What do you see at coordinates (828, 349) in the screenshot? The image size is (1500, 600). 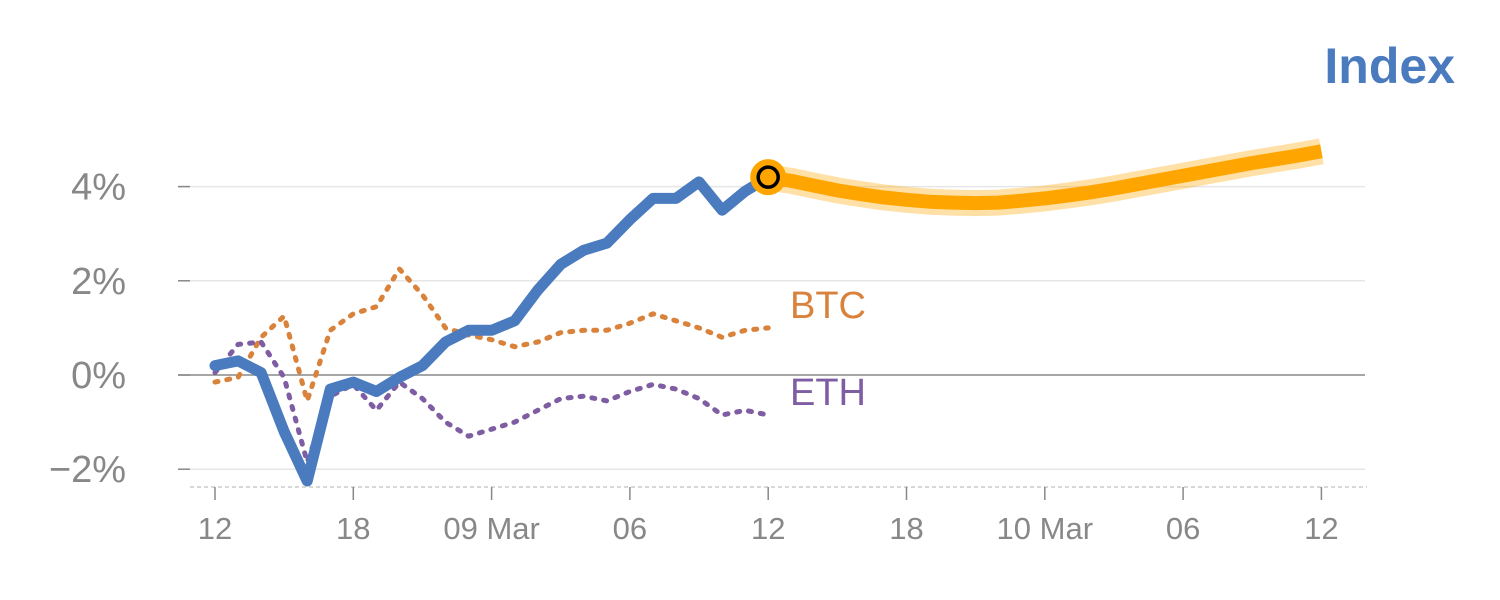 I see `series-labels: BTC ETH` at bounding box center [828, 349].